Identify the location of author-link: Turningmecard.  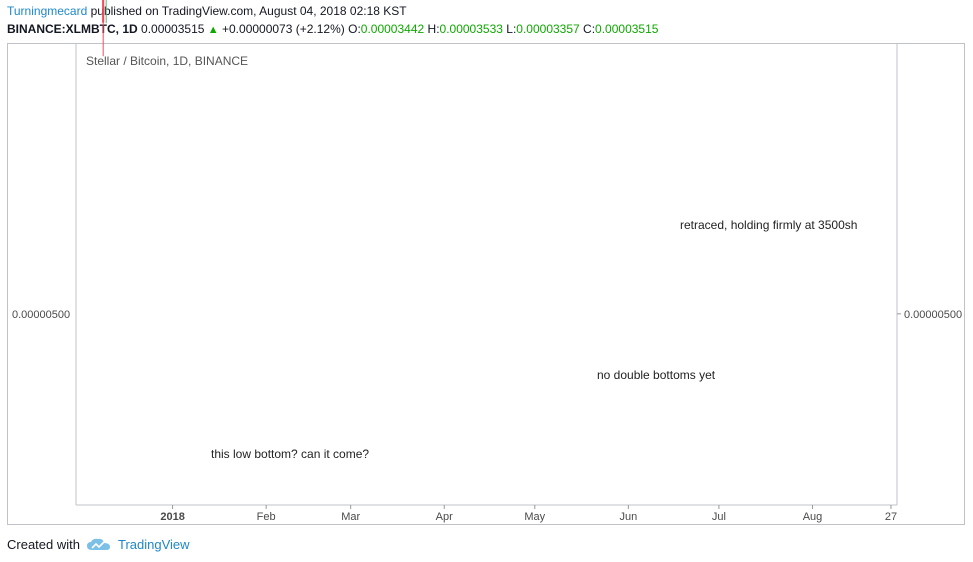
(47, 11).